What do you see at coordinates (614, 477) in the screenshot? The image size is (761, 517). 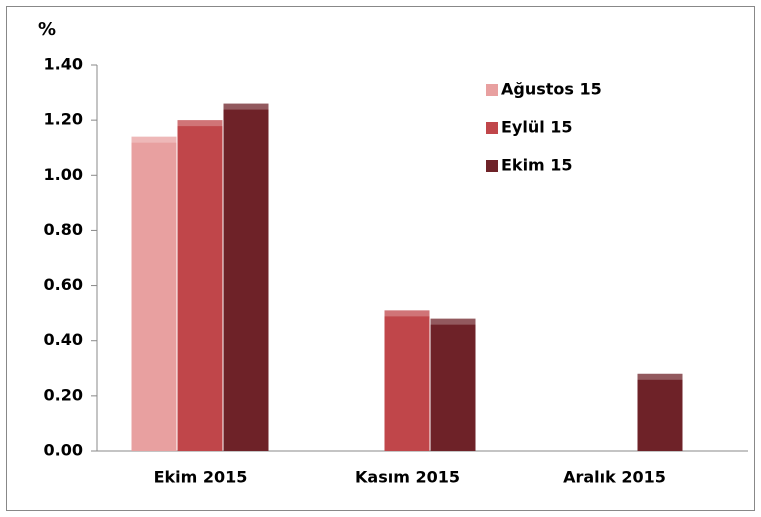 I see `x-tick-label: Aralık 2015` at bounding box center [614, 477].